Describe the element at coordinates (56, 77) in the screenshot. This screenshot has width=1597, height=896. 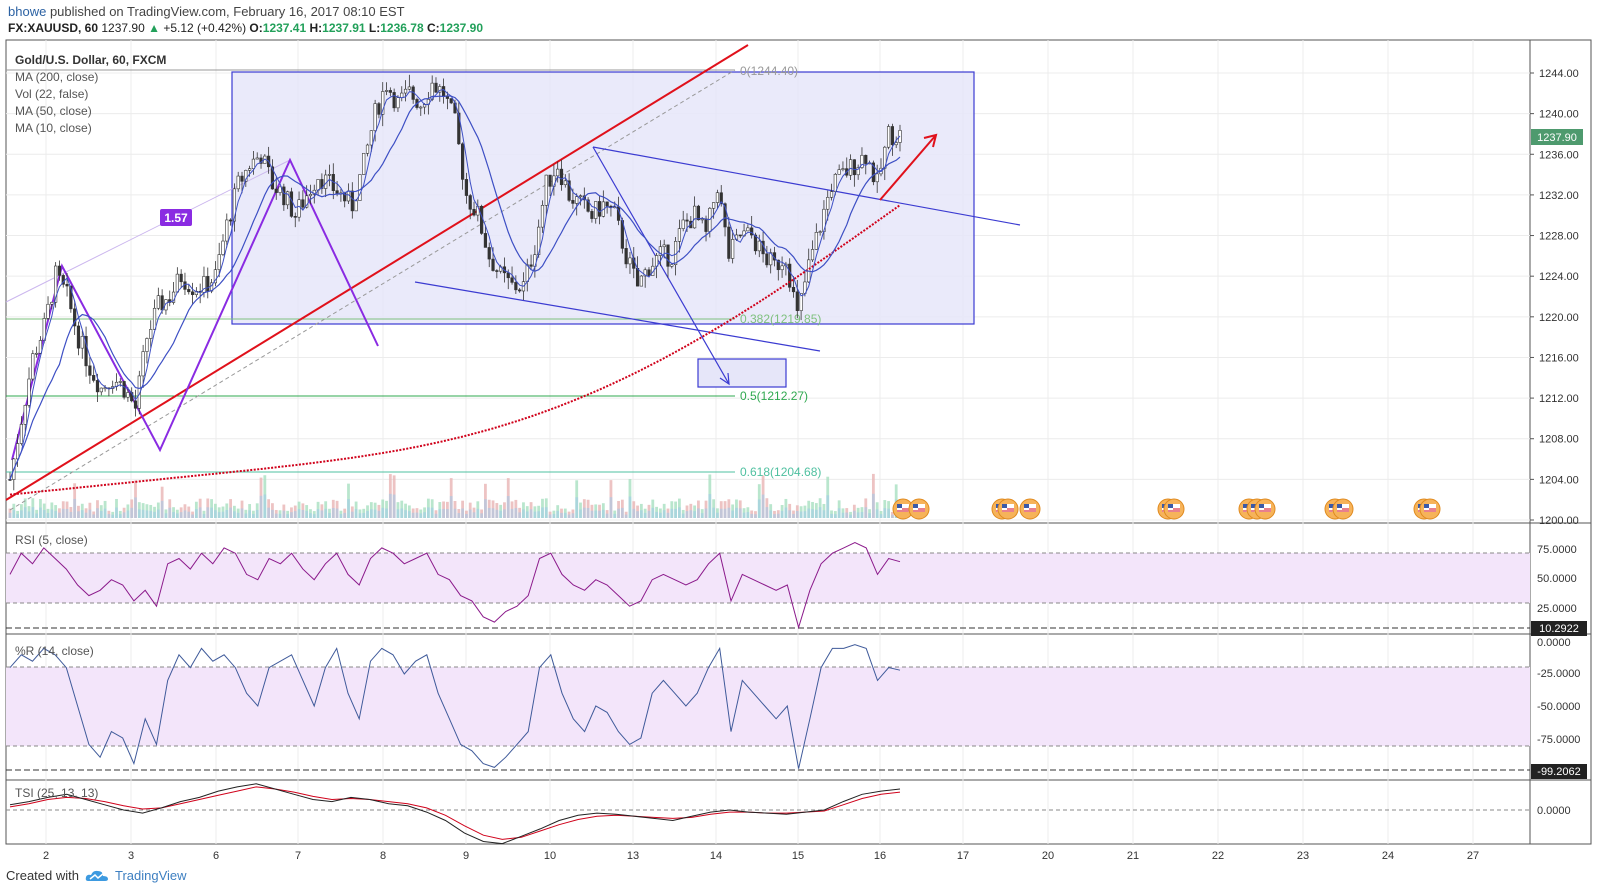
I see `study-ma200: MA (200, close)` at that location.